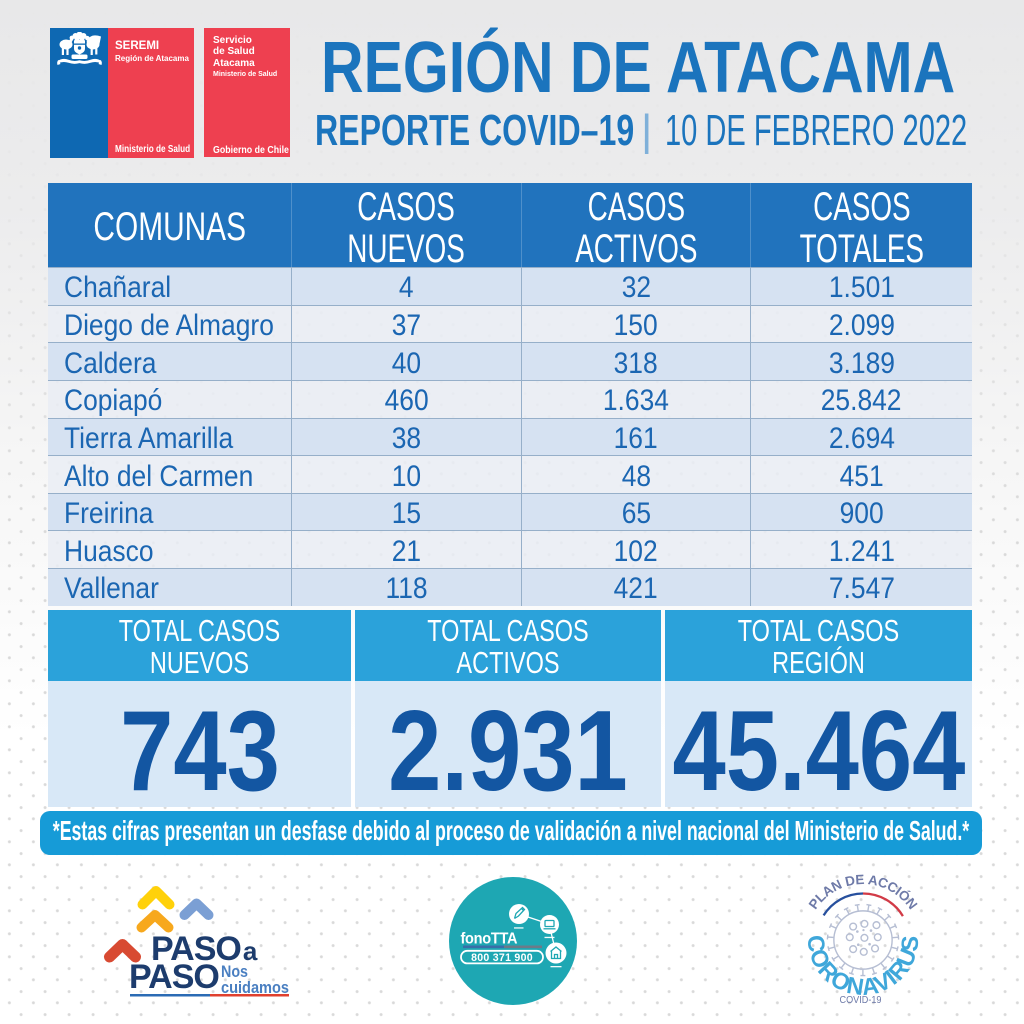  I want to click on svg-text: PLAN DE ACCIÓN, so click(863, 892).